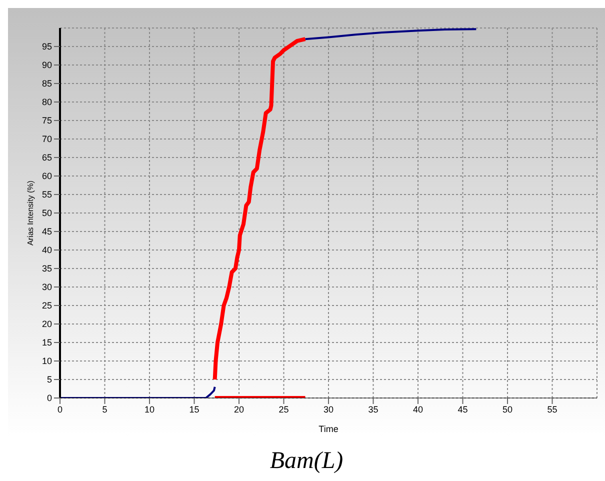 The height and width of the screenshot is (481, 605). What do you see at coordinates (47, 324) in the screenshot?
I see `y-tick-label: 20` at bounding box center [47, 324].